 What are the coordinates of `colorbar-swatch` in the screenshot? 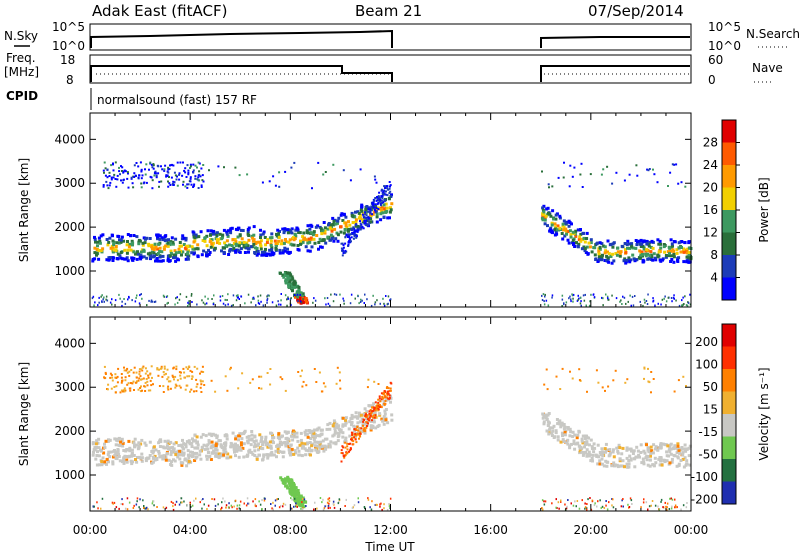 It's located at (729, 447).